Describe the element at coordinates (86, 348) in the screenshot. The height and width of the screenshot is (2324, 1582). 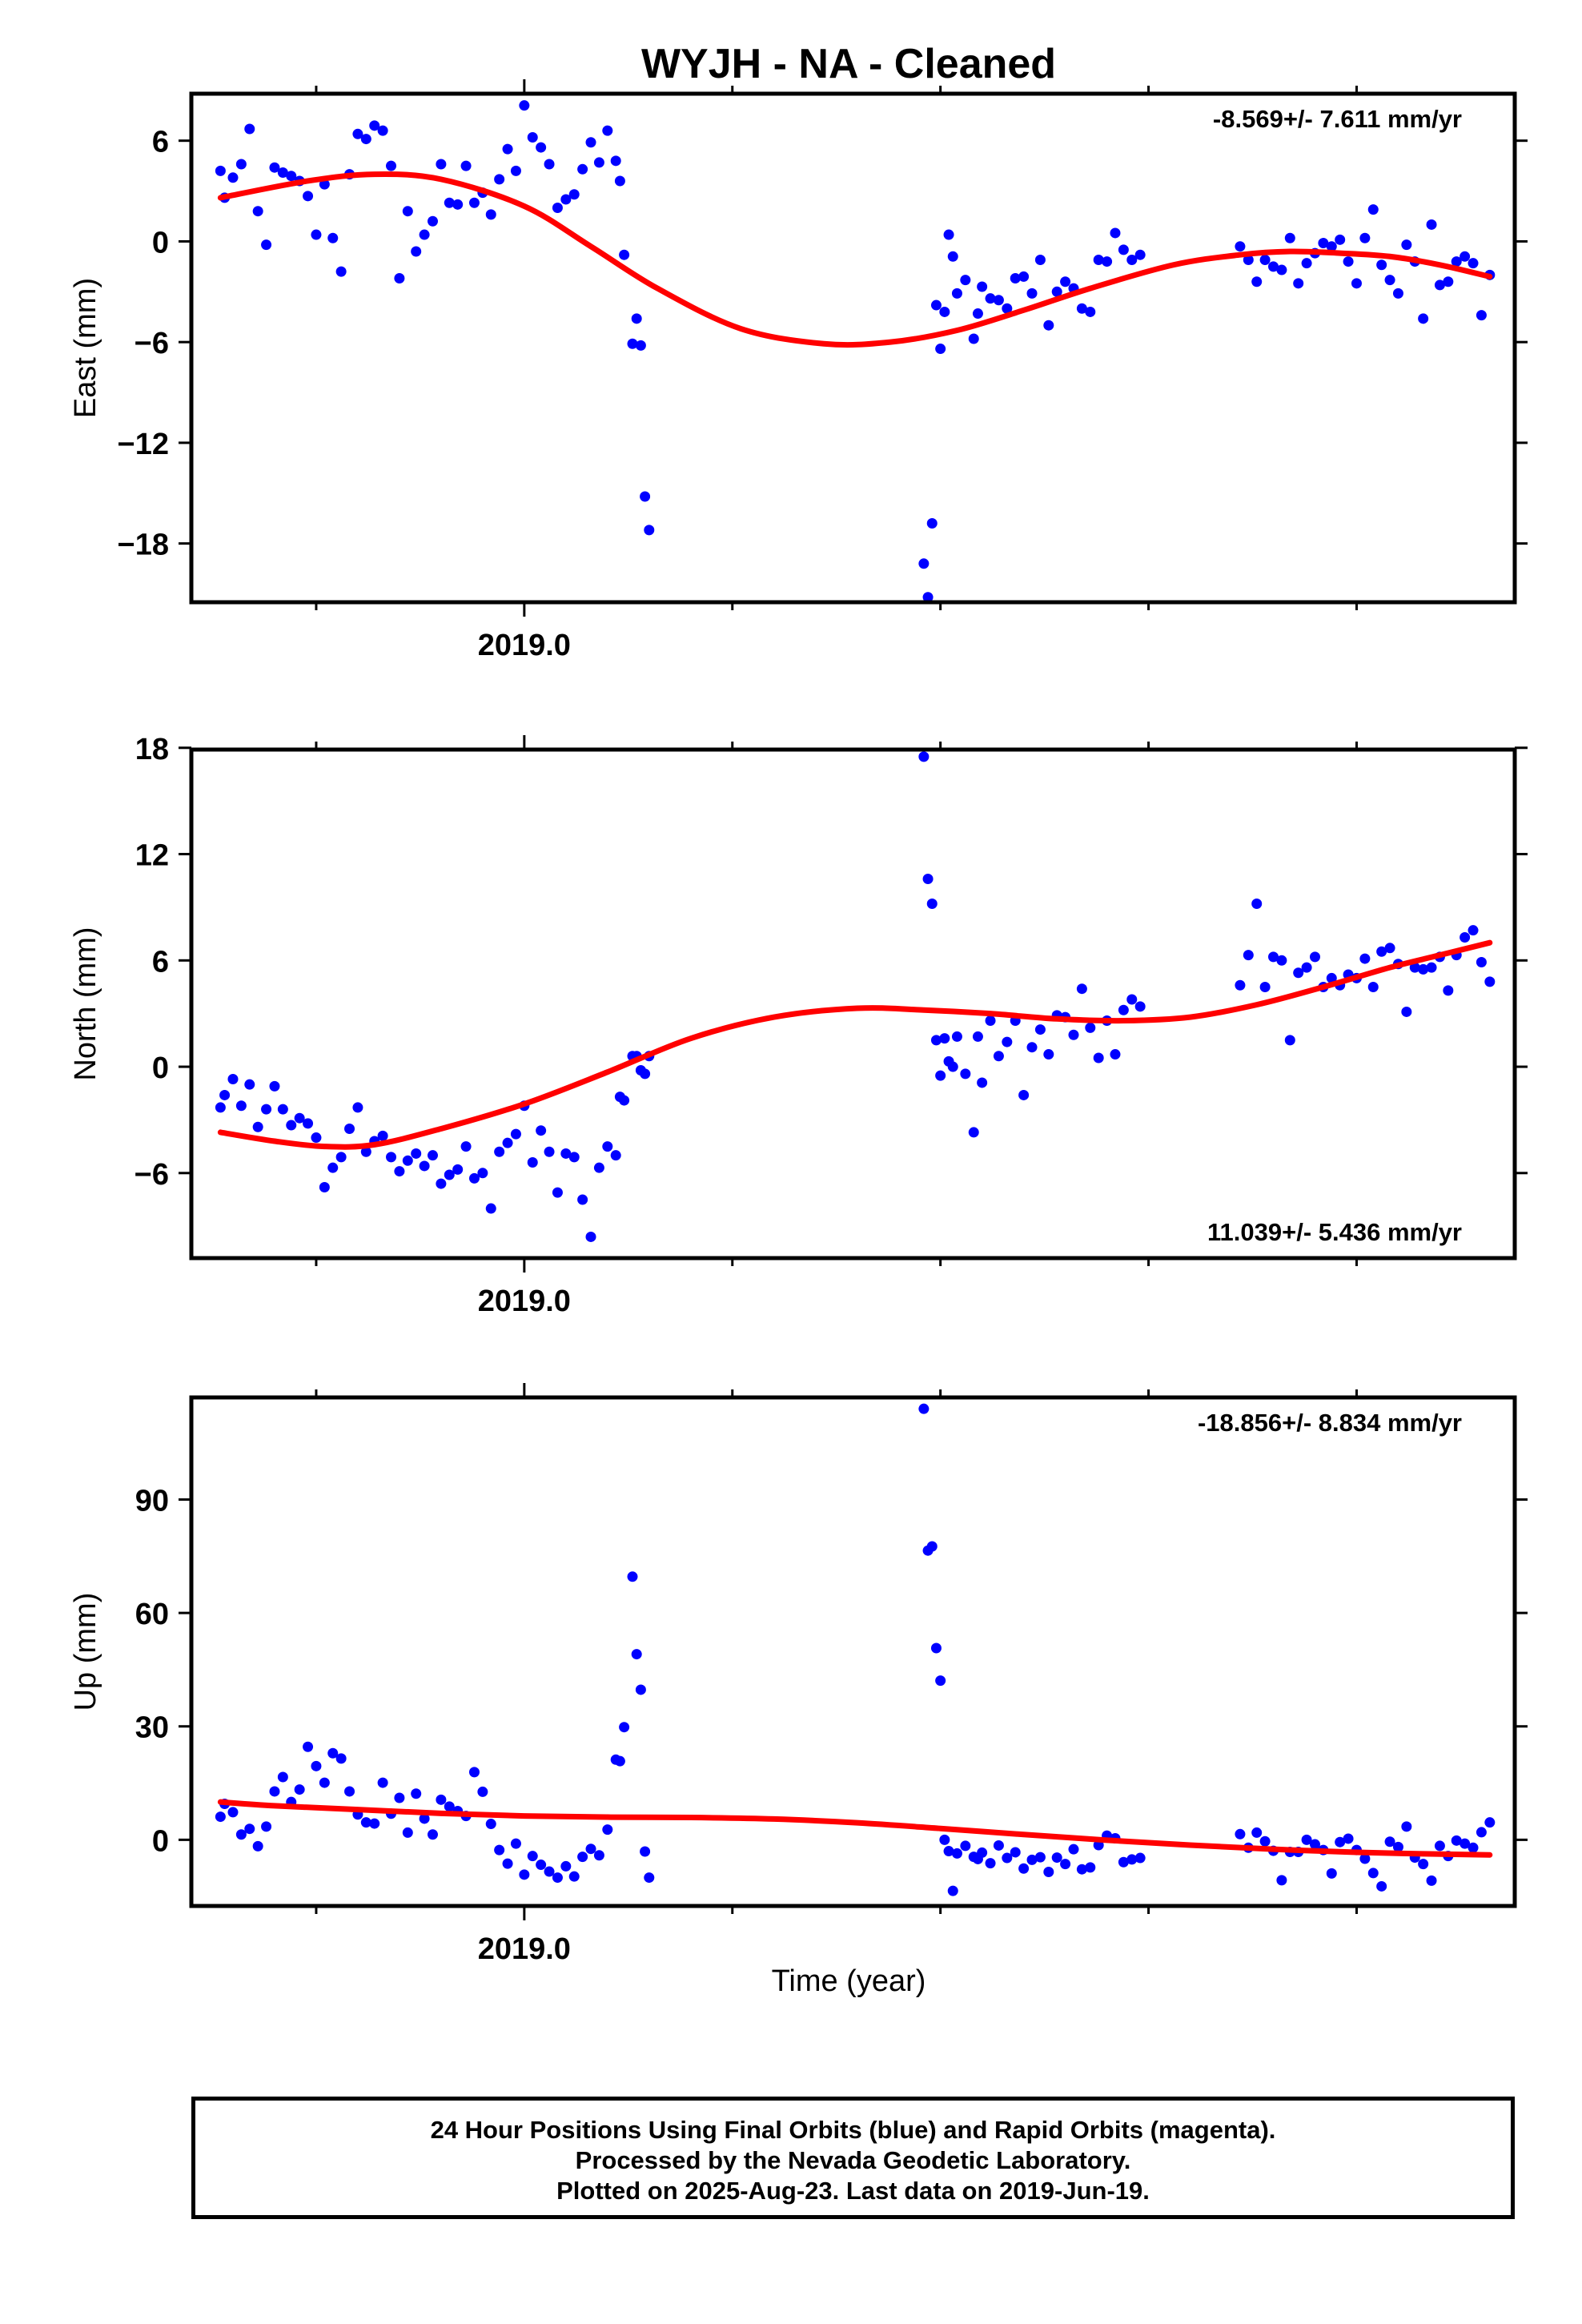
I see `y-axis-label: East (mm)` at that location.